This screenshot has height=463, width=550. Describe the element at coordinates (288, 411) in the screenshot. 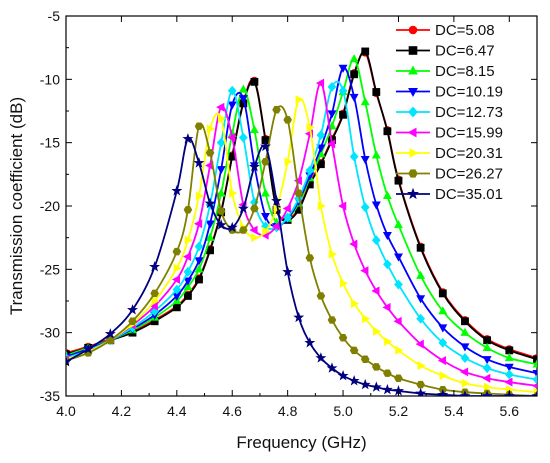

I see `x-tick-label: 4.8` at that location.